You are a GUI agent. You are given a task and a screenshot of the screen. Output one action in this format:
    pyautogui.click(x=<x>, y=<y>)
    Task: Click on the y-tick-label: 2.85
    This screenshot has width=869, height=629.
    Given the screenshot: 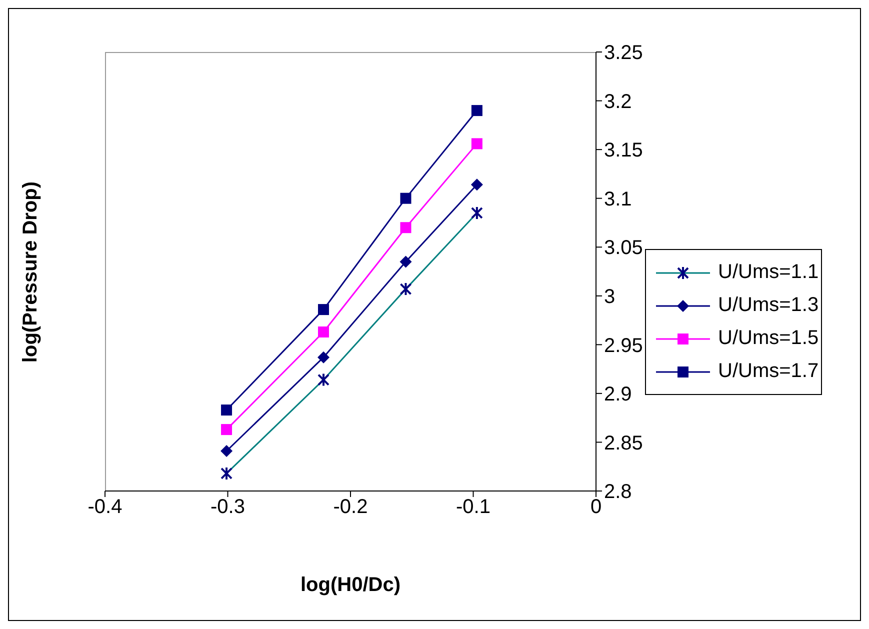 What is the action you would take?
    pyautogui.click(x=623, y=443)
    